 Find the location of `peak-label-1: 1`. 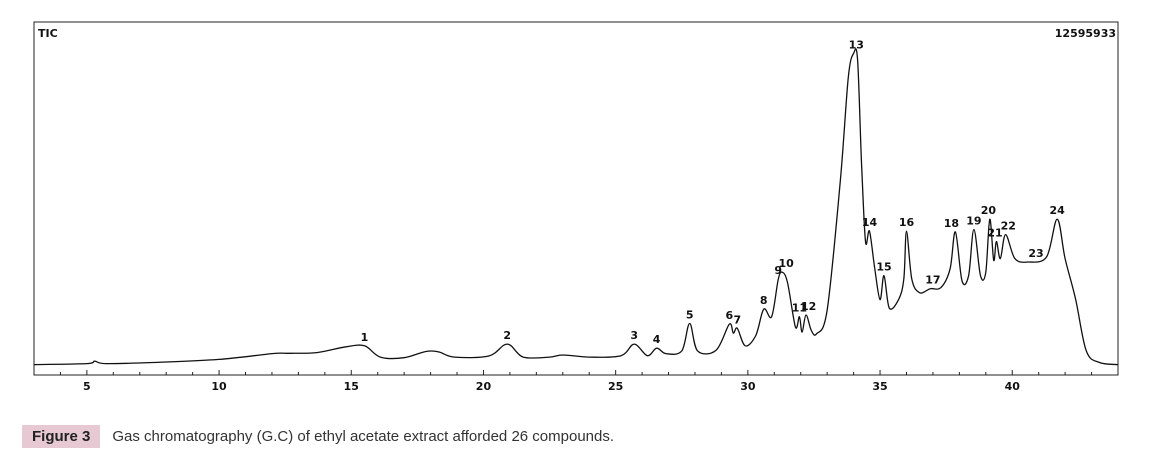

peak-label-1: 1 is located at coordinates (365, 337).